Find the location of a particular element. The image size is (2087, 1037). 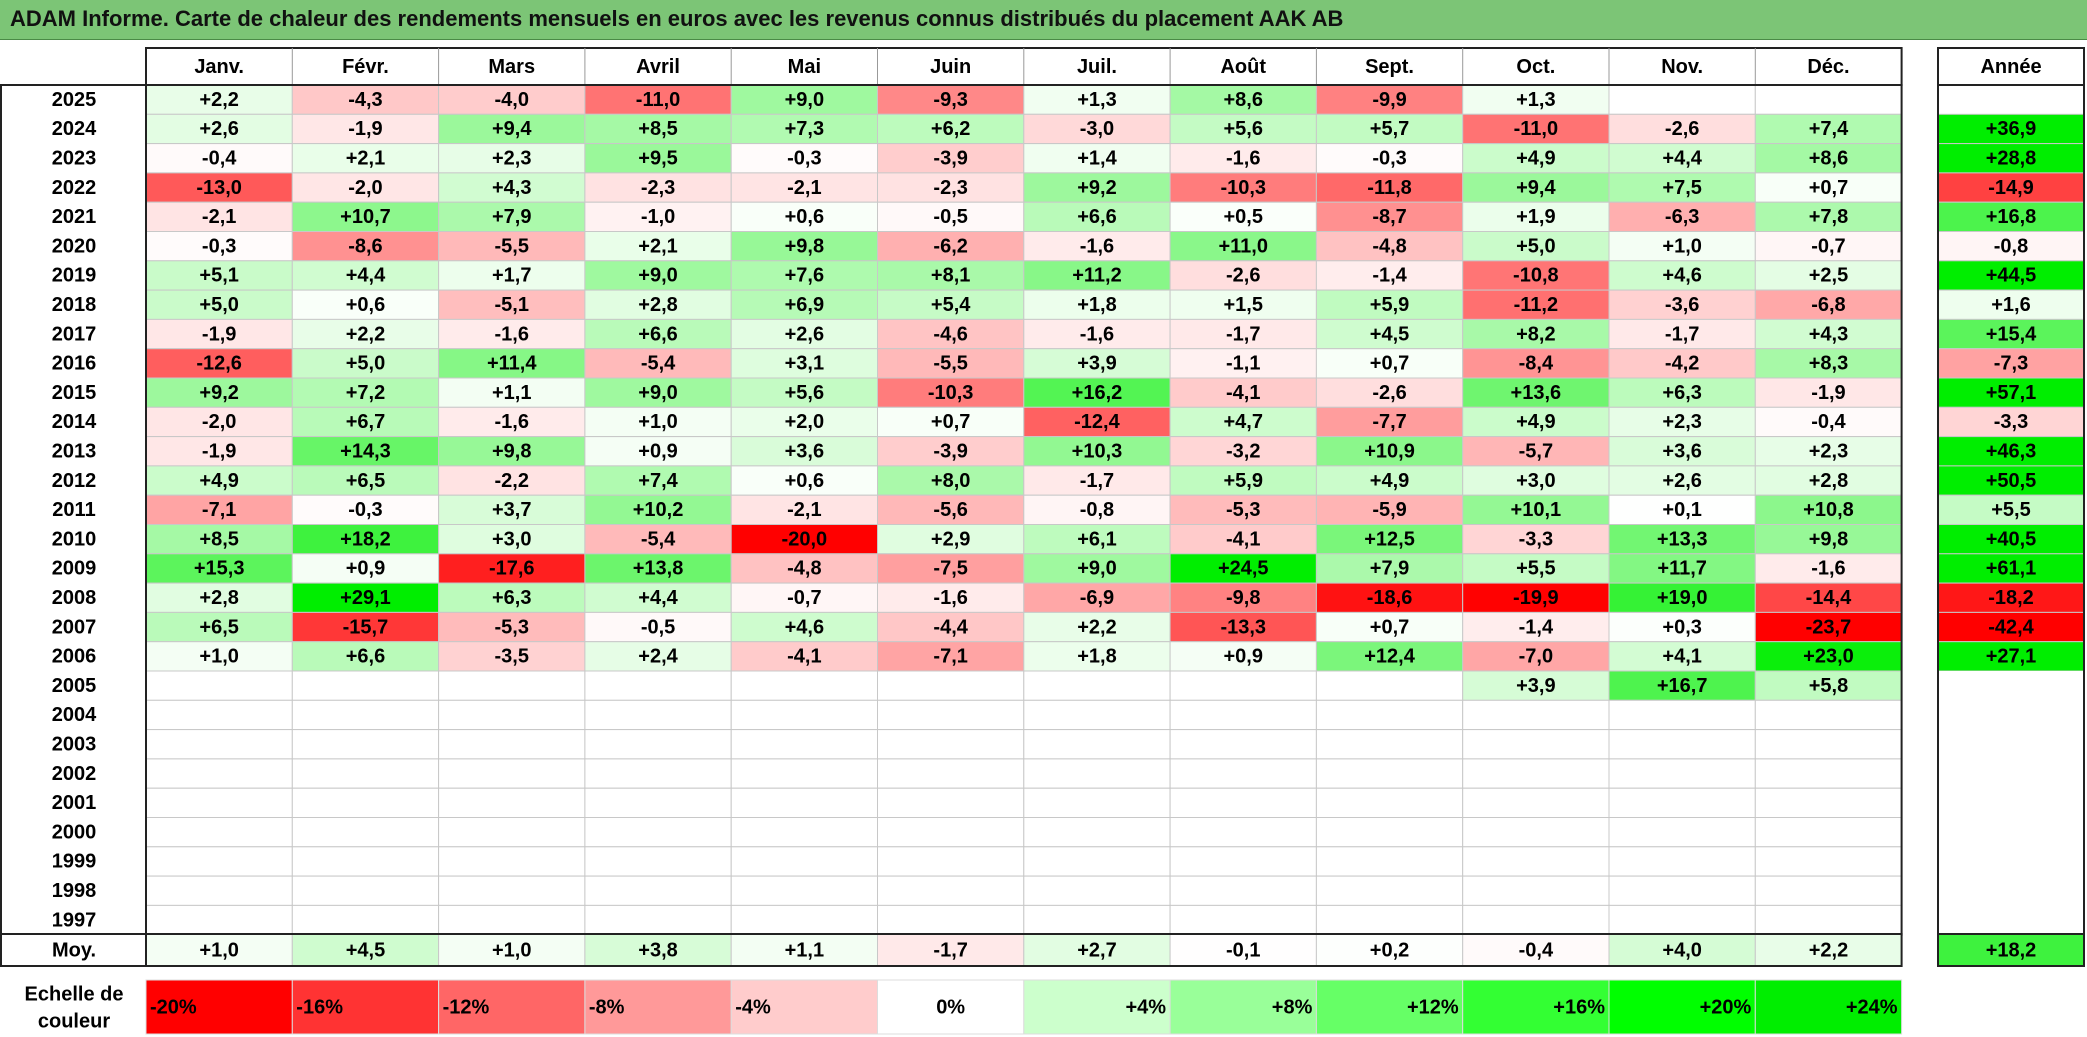

year-label: 2022 is located at coordinates (74, 188).